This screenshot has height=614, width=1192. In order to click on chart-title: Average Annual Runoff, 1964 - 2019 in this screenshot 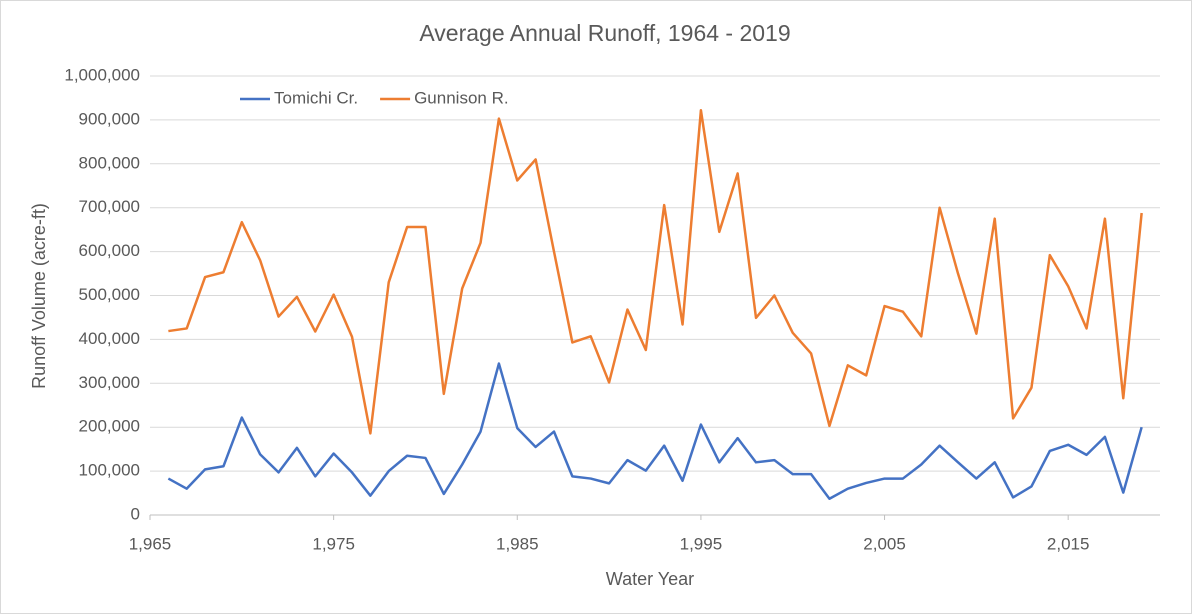, I will do `click(604, 33)`.